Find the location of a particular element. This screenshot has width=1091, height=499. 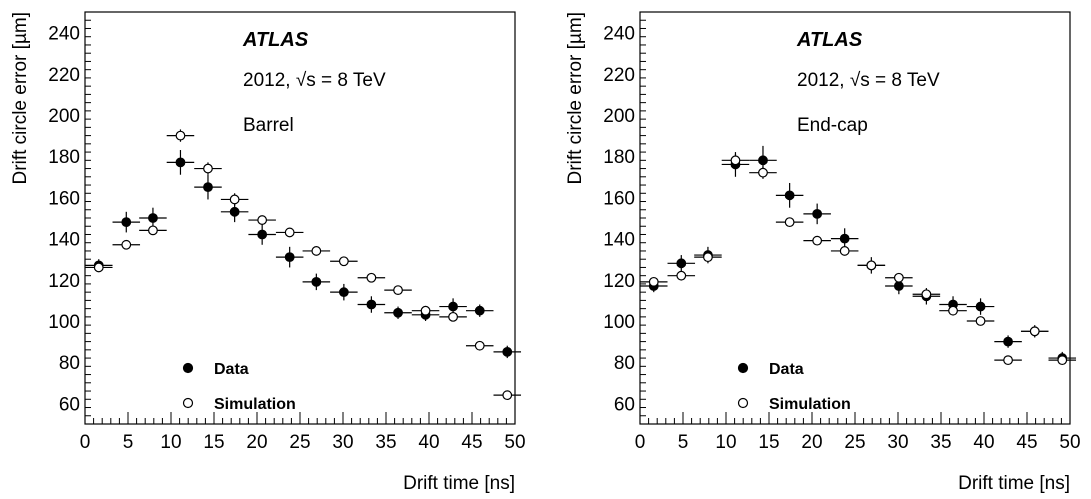

x-tick-label: 5 is located at coordinates (683, 442).